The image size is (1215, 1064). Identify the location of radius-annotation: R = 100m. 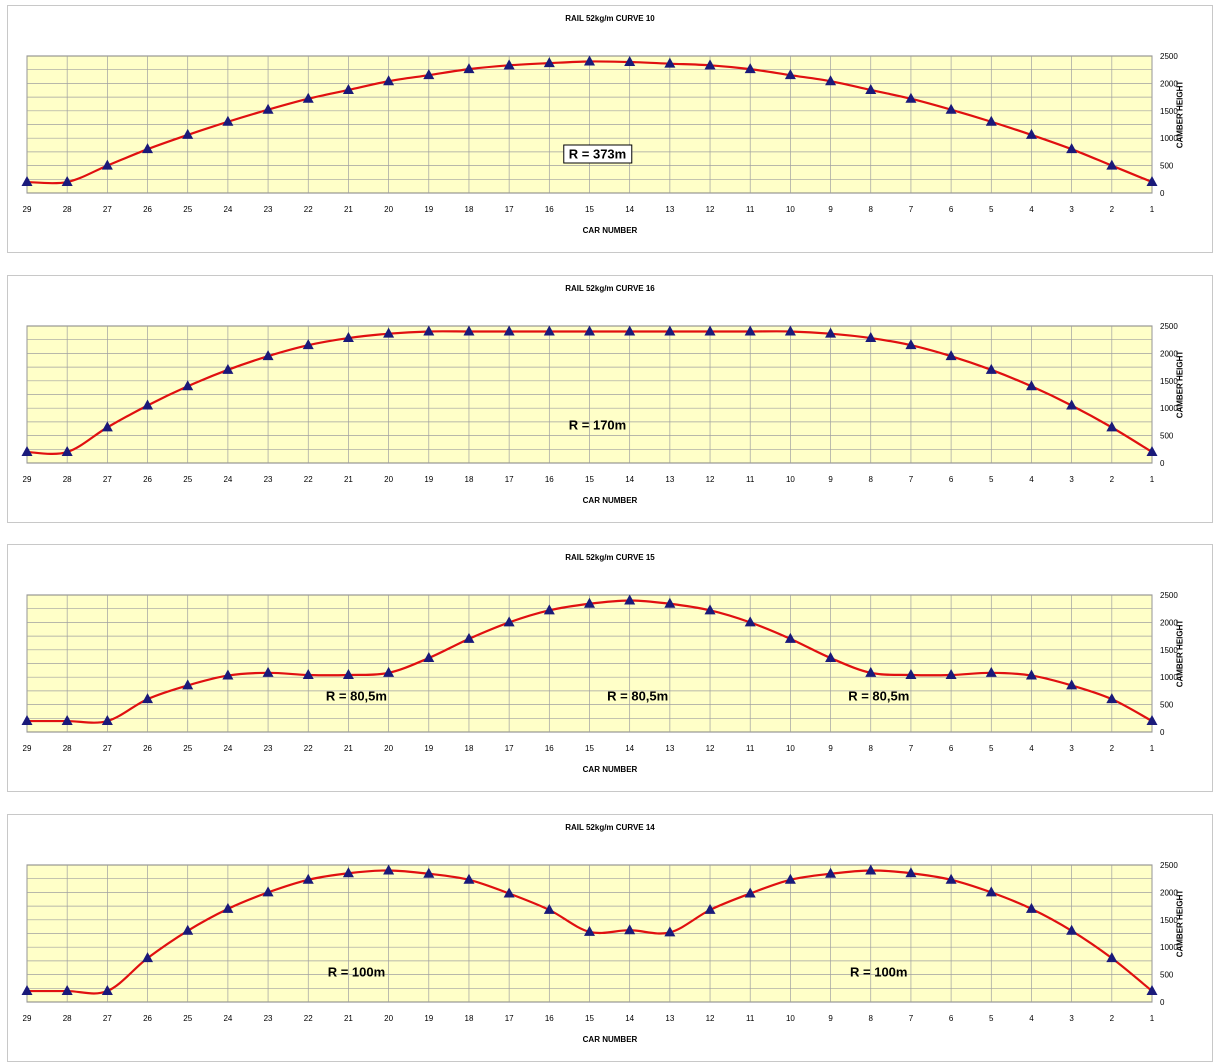
(356, 972).